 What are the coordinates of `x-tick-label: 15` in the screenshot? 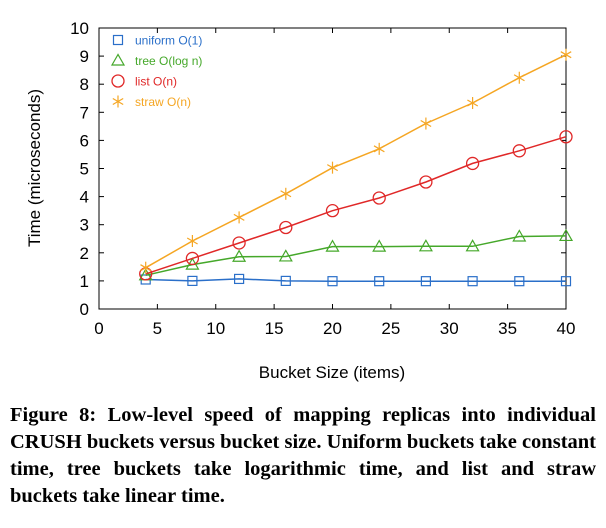 It's located at (274, 328).